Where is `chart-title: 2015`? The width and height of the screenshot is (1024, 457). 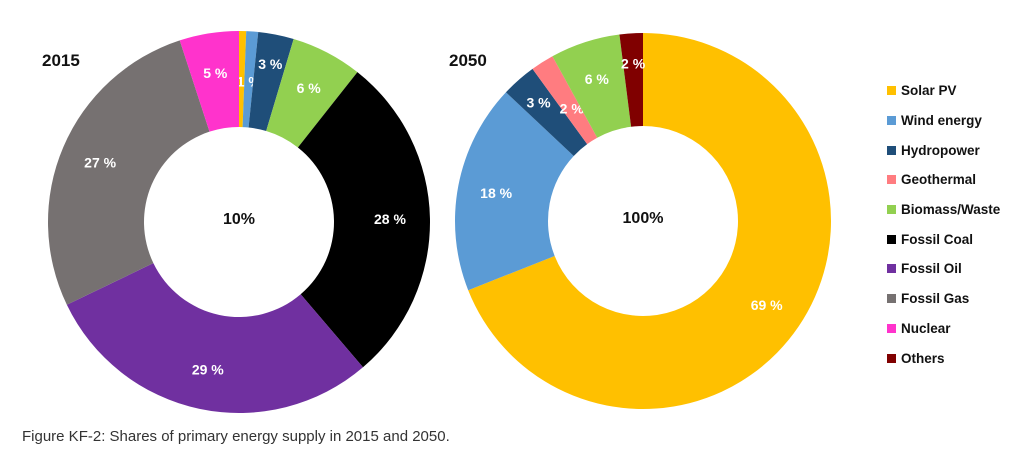
chart-title: 2015 is located at coordinates (61, 60).